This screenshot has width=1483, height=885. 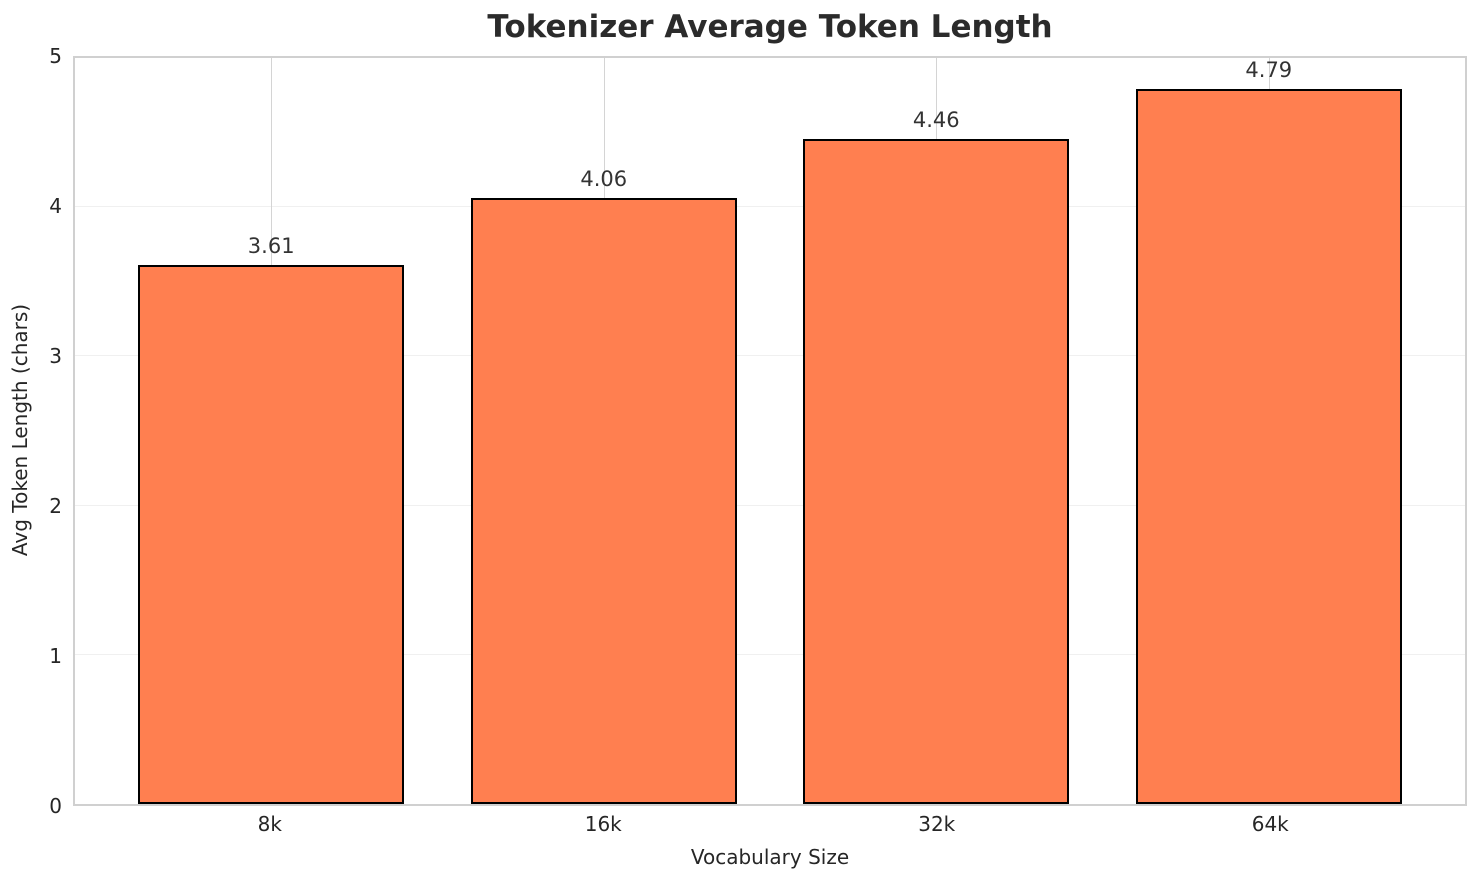 I want to click on y-tick-label: 4, so click(x=55, y=206).